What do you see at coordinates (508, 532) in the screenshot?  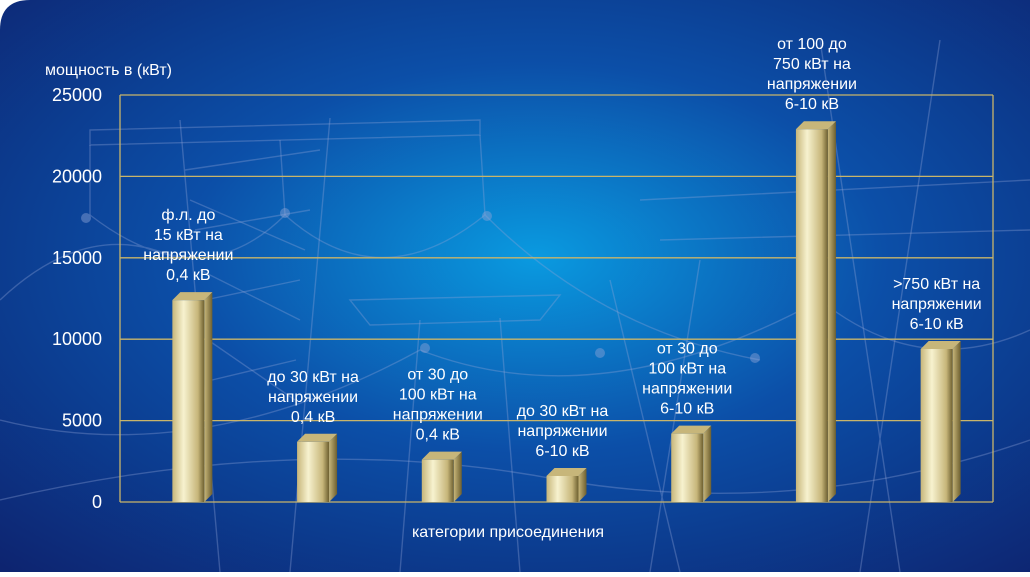 I see `x-axis-label: категории присоединения` at bounding box center [508, 532].